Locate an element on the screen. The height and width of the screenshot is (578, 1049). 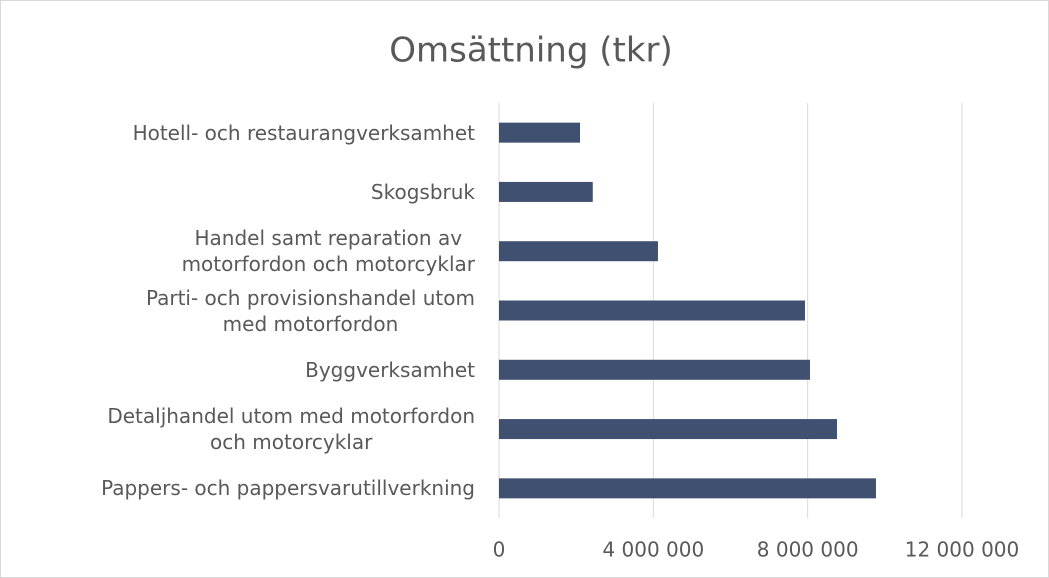
y-tick-label: Hotell- och restaurangverksamhet is located at coordinates (303, 132).